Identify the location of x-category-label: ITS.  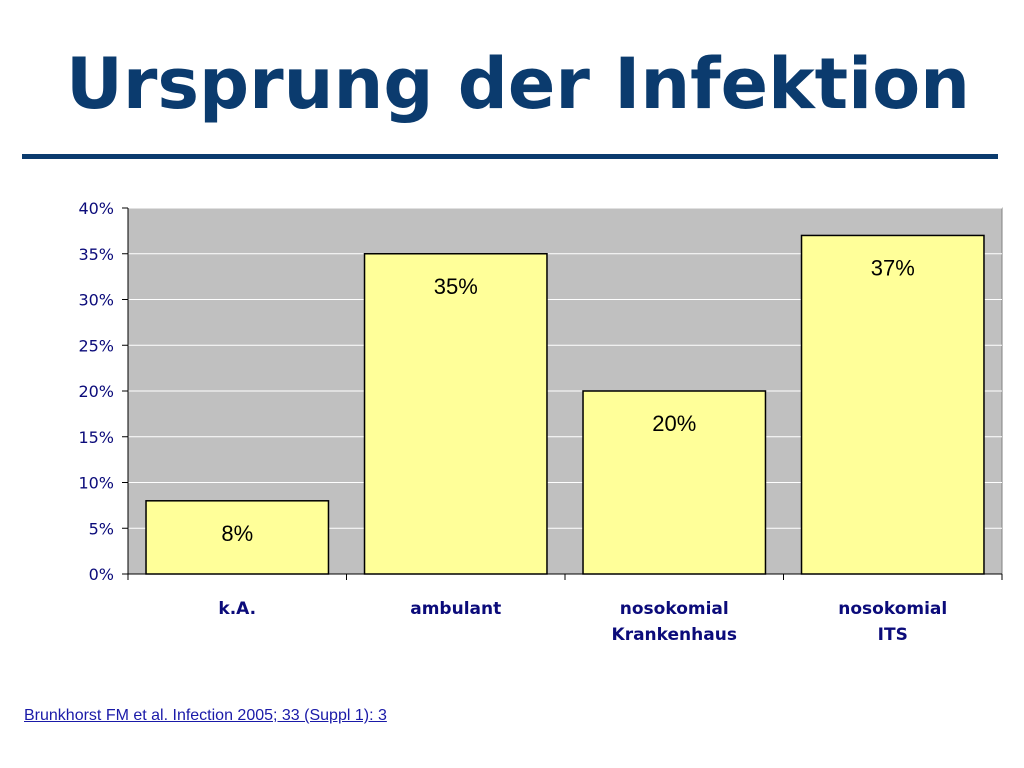
(893, 635).